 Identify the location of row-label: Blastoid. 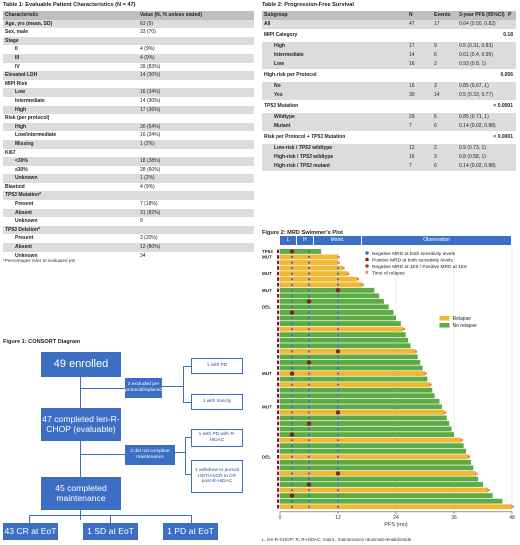
(15, 186).